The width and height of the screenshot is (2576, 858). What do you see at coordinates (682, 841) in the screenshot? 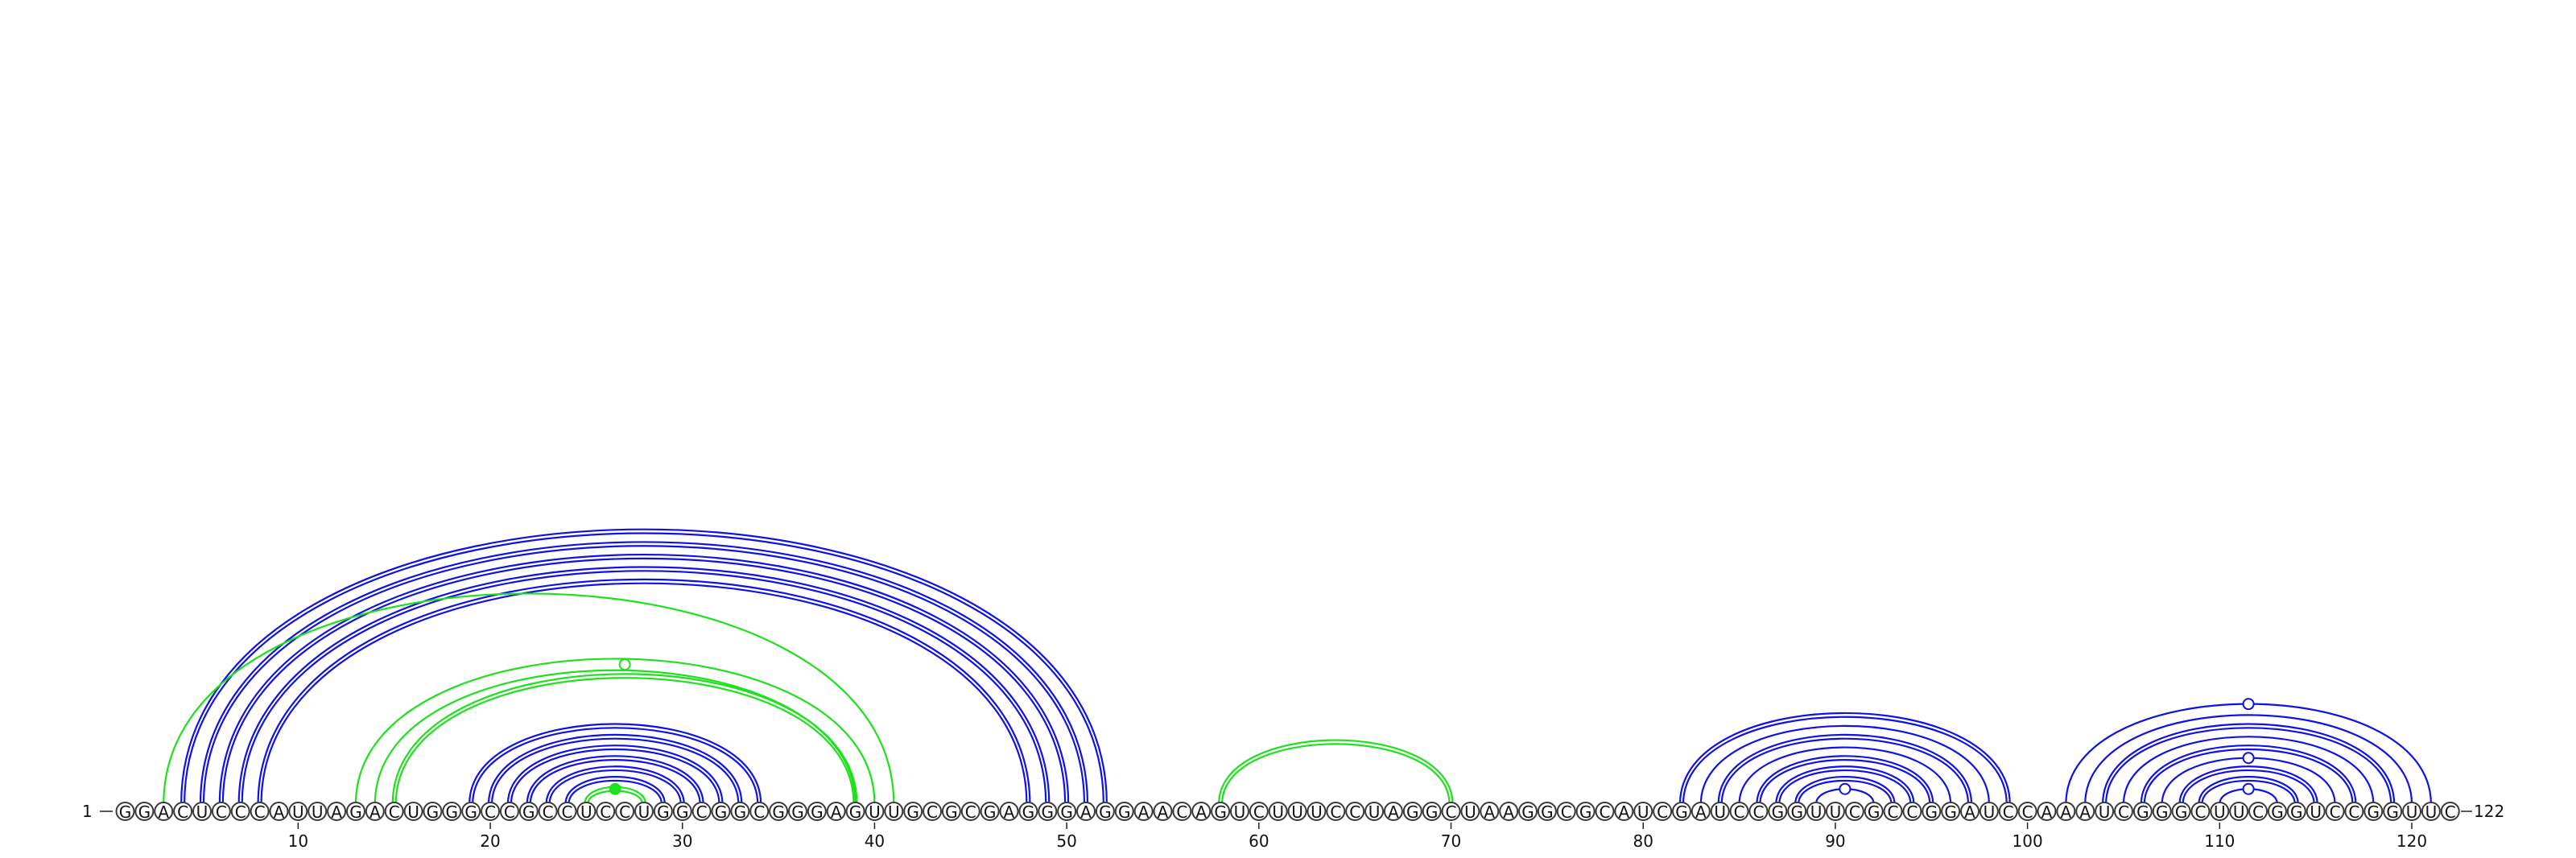
I see `tick-label: 30` at bounding box center [682, 841].